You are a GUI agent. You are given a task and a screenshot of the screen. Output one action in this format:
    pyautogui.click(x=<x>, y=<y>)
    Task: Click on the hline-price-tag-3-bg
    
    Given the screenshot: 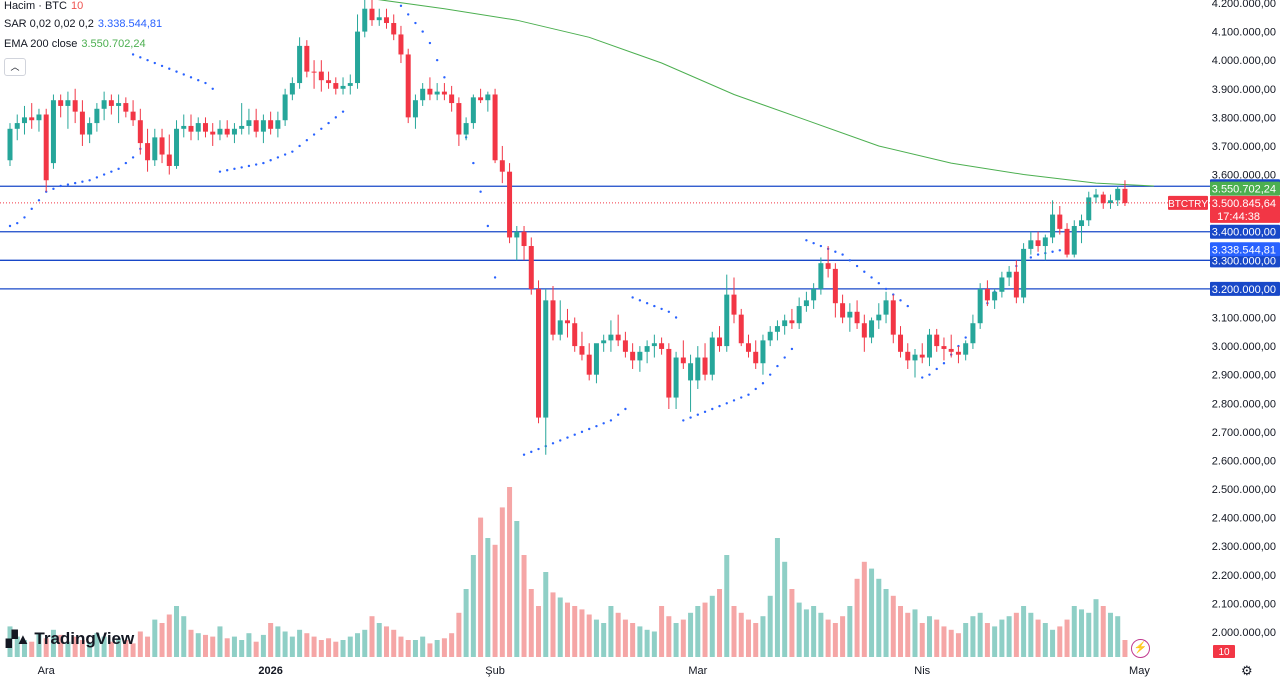 What is the action you would take?
    pyautogui.click(x=1245, y=288)
    